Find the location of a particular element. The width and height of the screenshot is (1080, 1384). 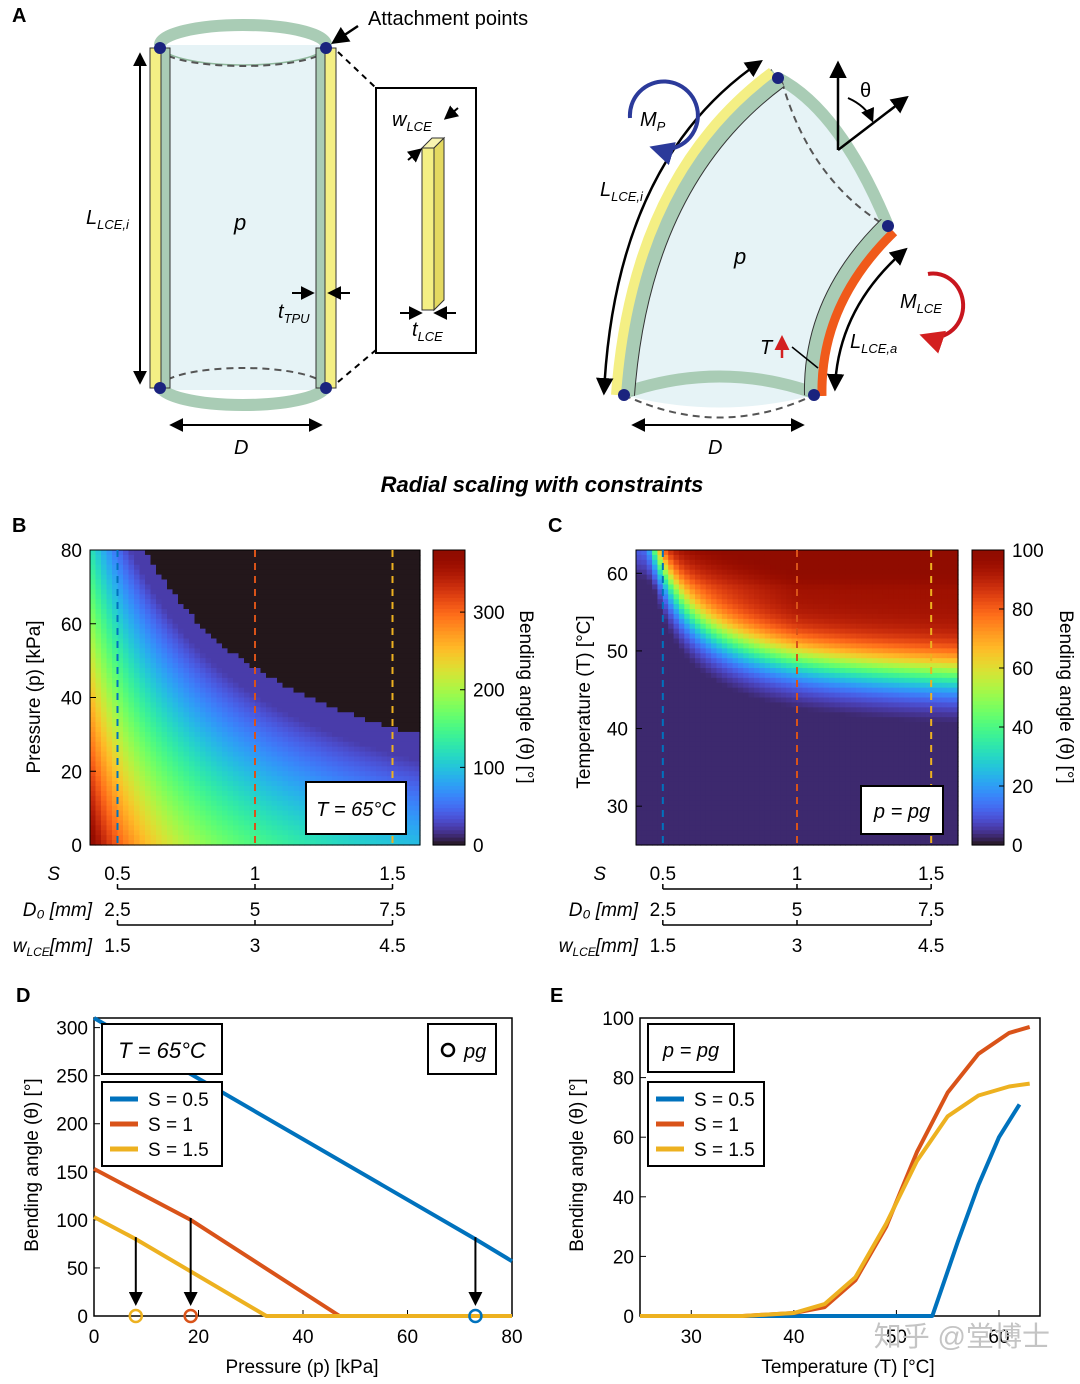

attachment-dot is located at coordinates (624, 395).